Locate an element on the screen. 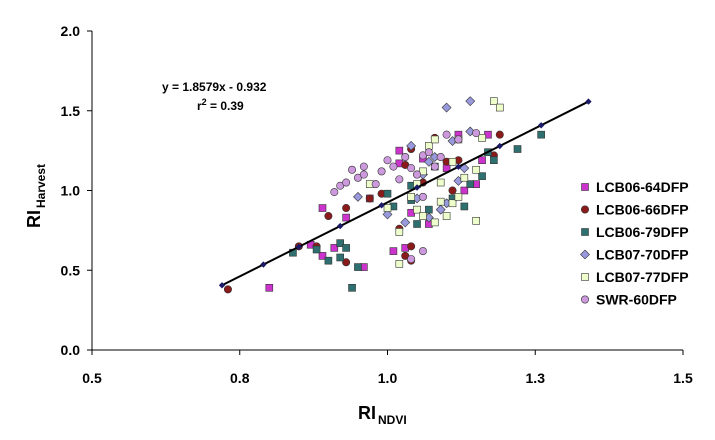 The width and height of the screenshot is (715, 440). legend-item: LCB06-64DFP is located at coordinates (635, 187).